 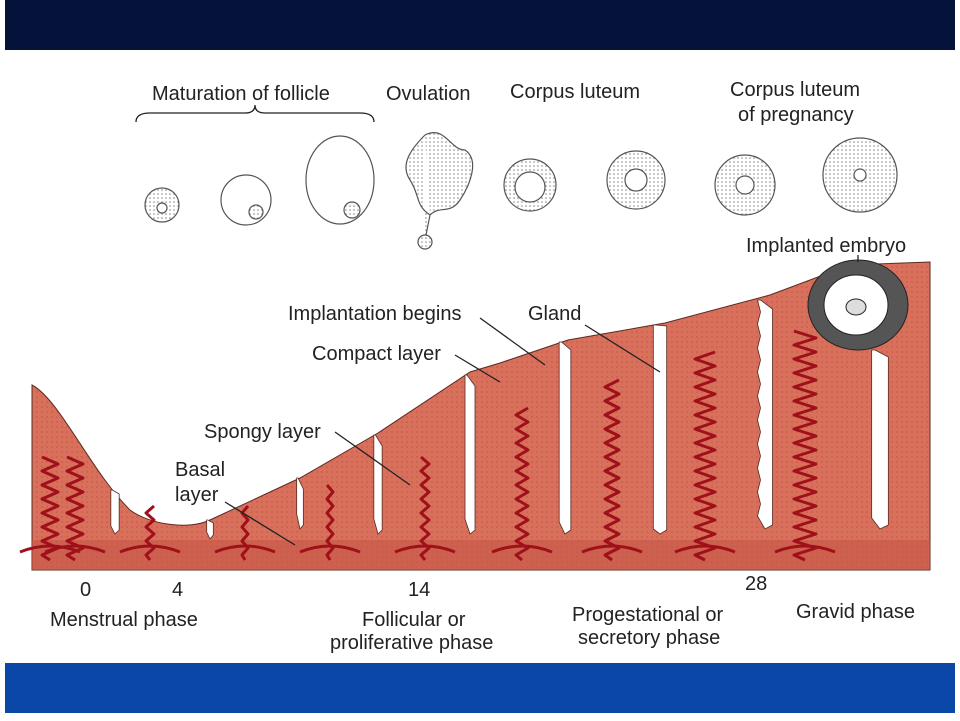 What do you see at coordinates (481, 555) in the screenshot?
I see `basal-band` at bounding box center [481, 555].